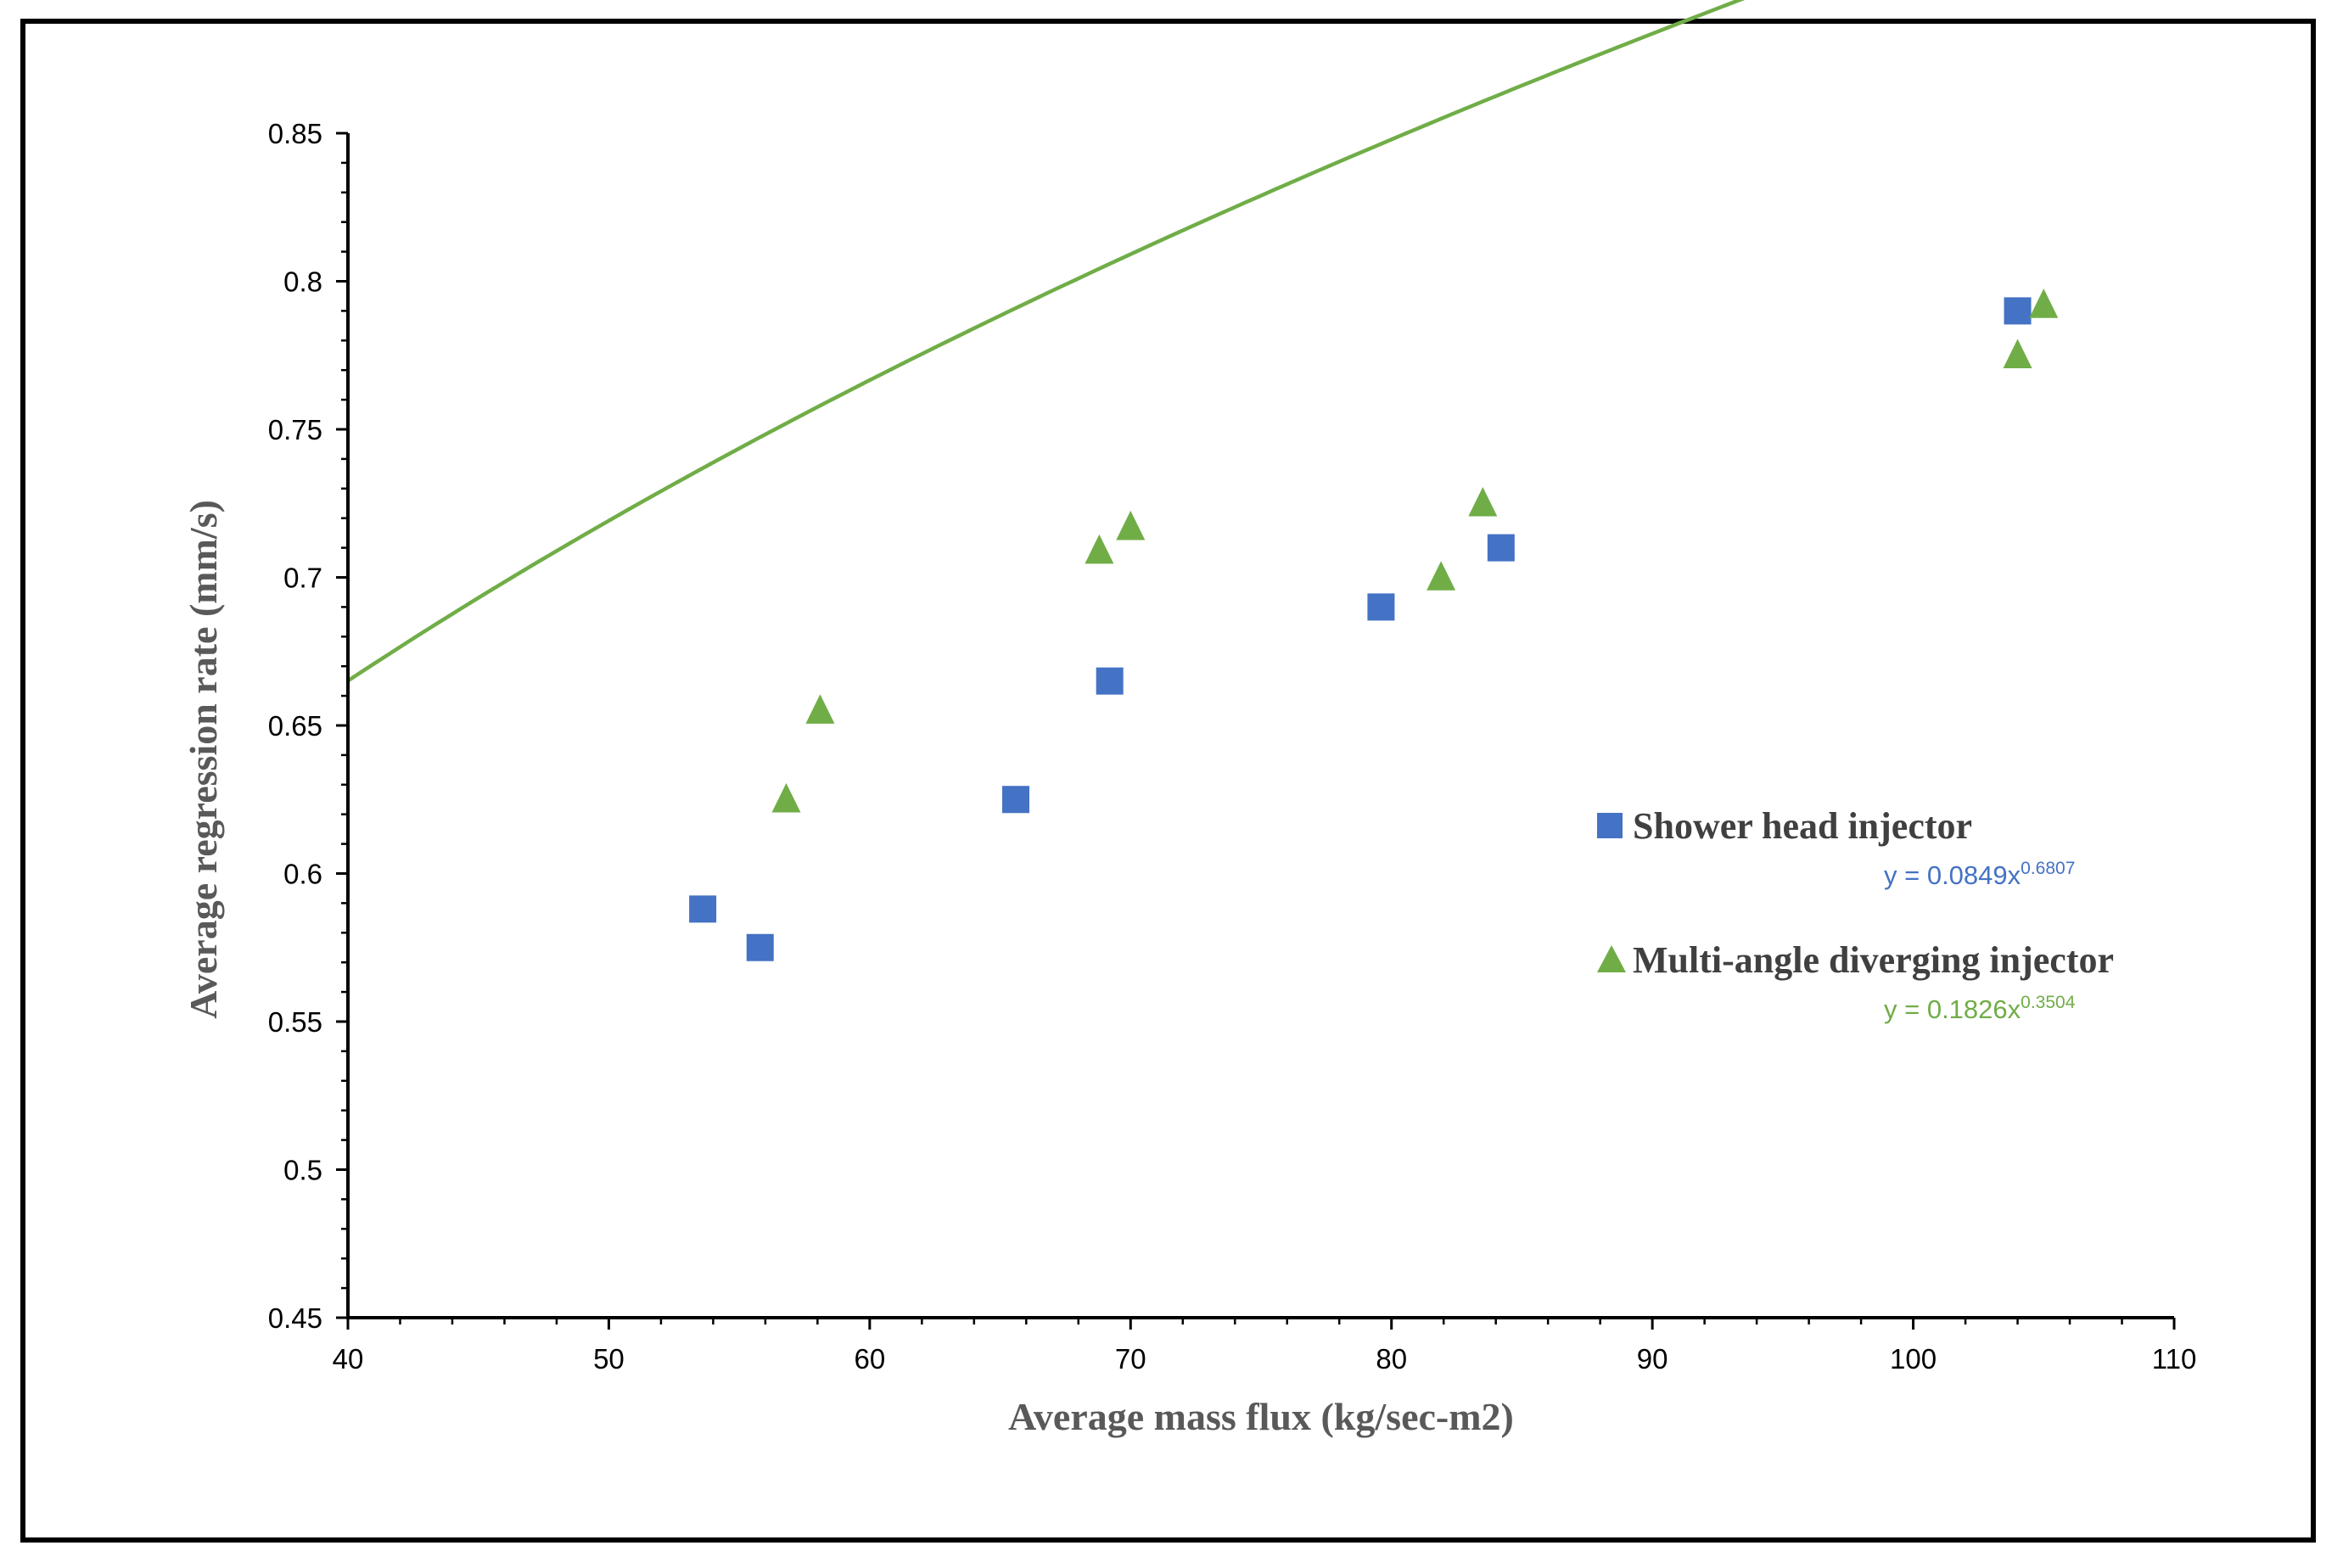 The height and width of the screenshot is (1568, 2343). I want to click on equation-multi-angle: y = 0.1826x0.3504, so click(1980, 1009).